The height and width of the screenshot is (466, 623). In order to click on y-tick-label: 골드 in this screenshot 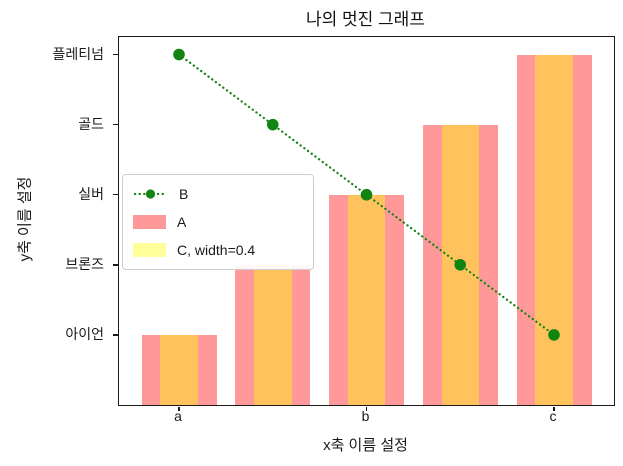, I will do `click(91, 123)`.